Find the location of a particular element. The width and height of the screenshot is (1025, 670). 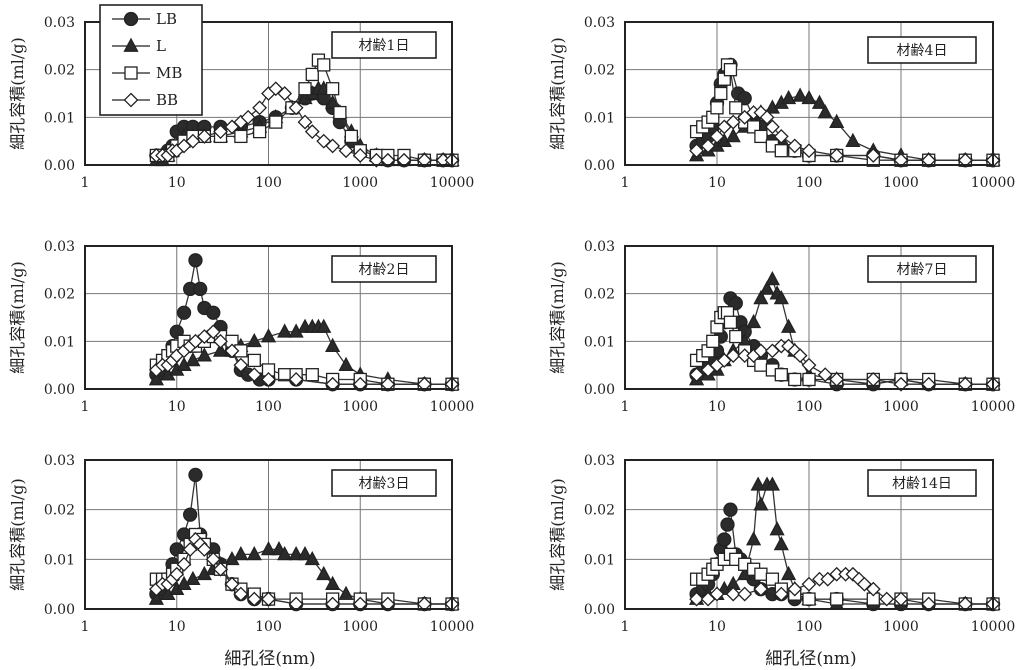

x-axis-label-right: 細孔径(nm) is located at coordinates (810, 659).